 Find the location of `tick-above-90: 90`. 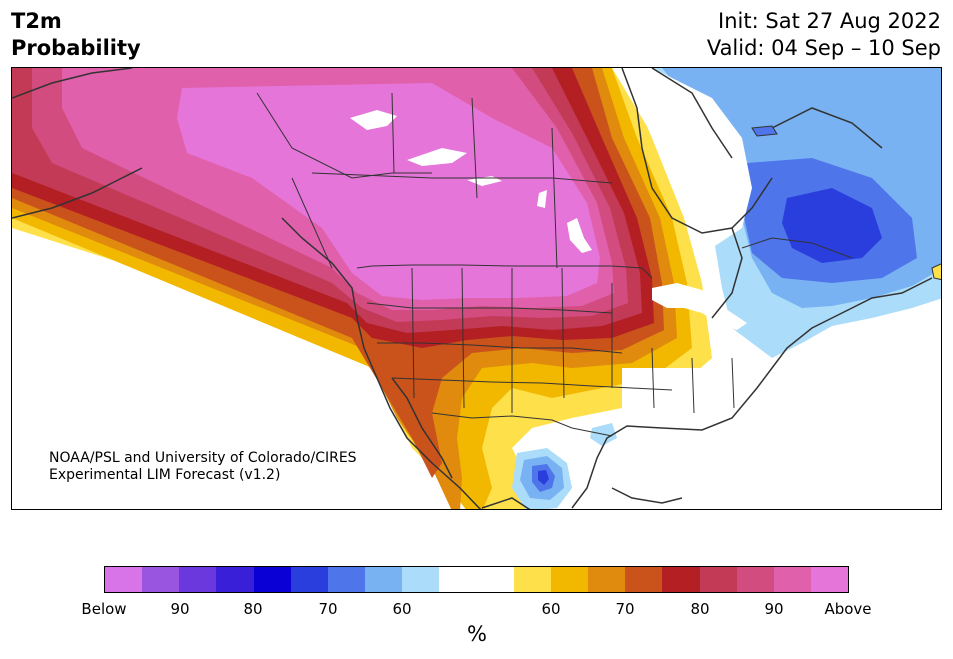

tick-above-90: 90 is located at coordinates (774, 609).